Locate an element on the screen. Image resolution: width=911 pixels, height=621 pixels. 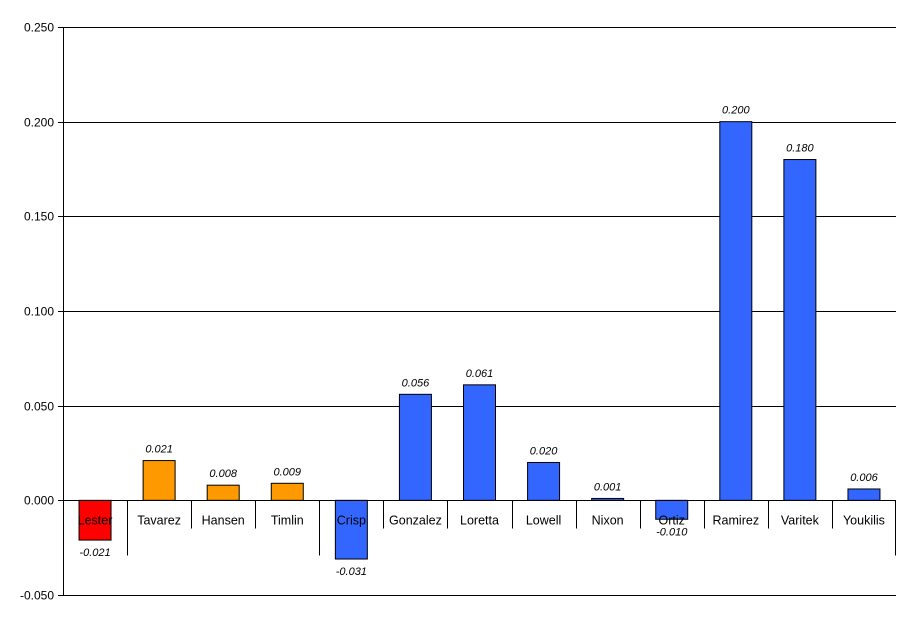
bar-lowell is located at coordinates (544, 481).